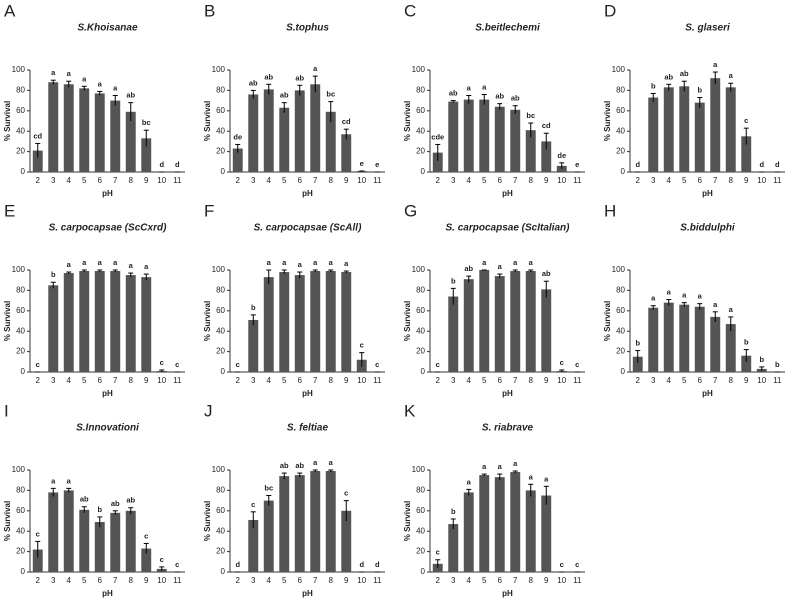 This screenshot has width=800, height=600. Describe the element at coordinates (507, 28) in the screenshot. I see `panel-title: S.beitlechemi` at that location.